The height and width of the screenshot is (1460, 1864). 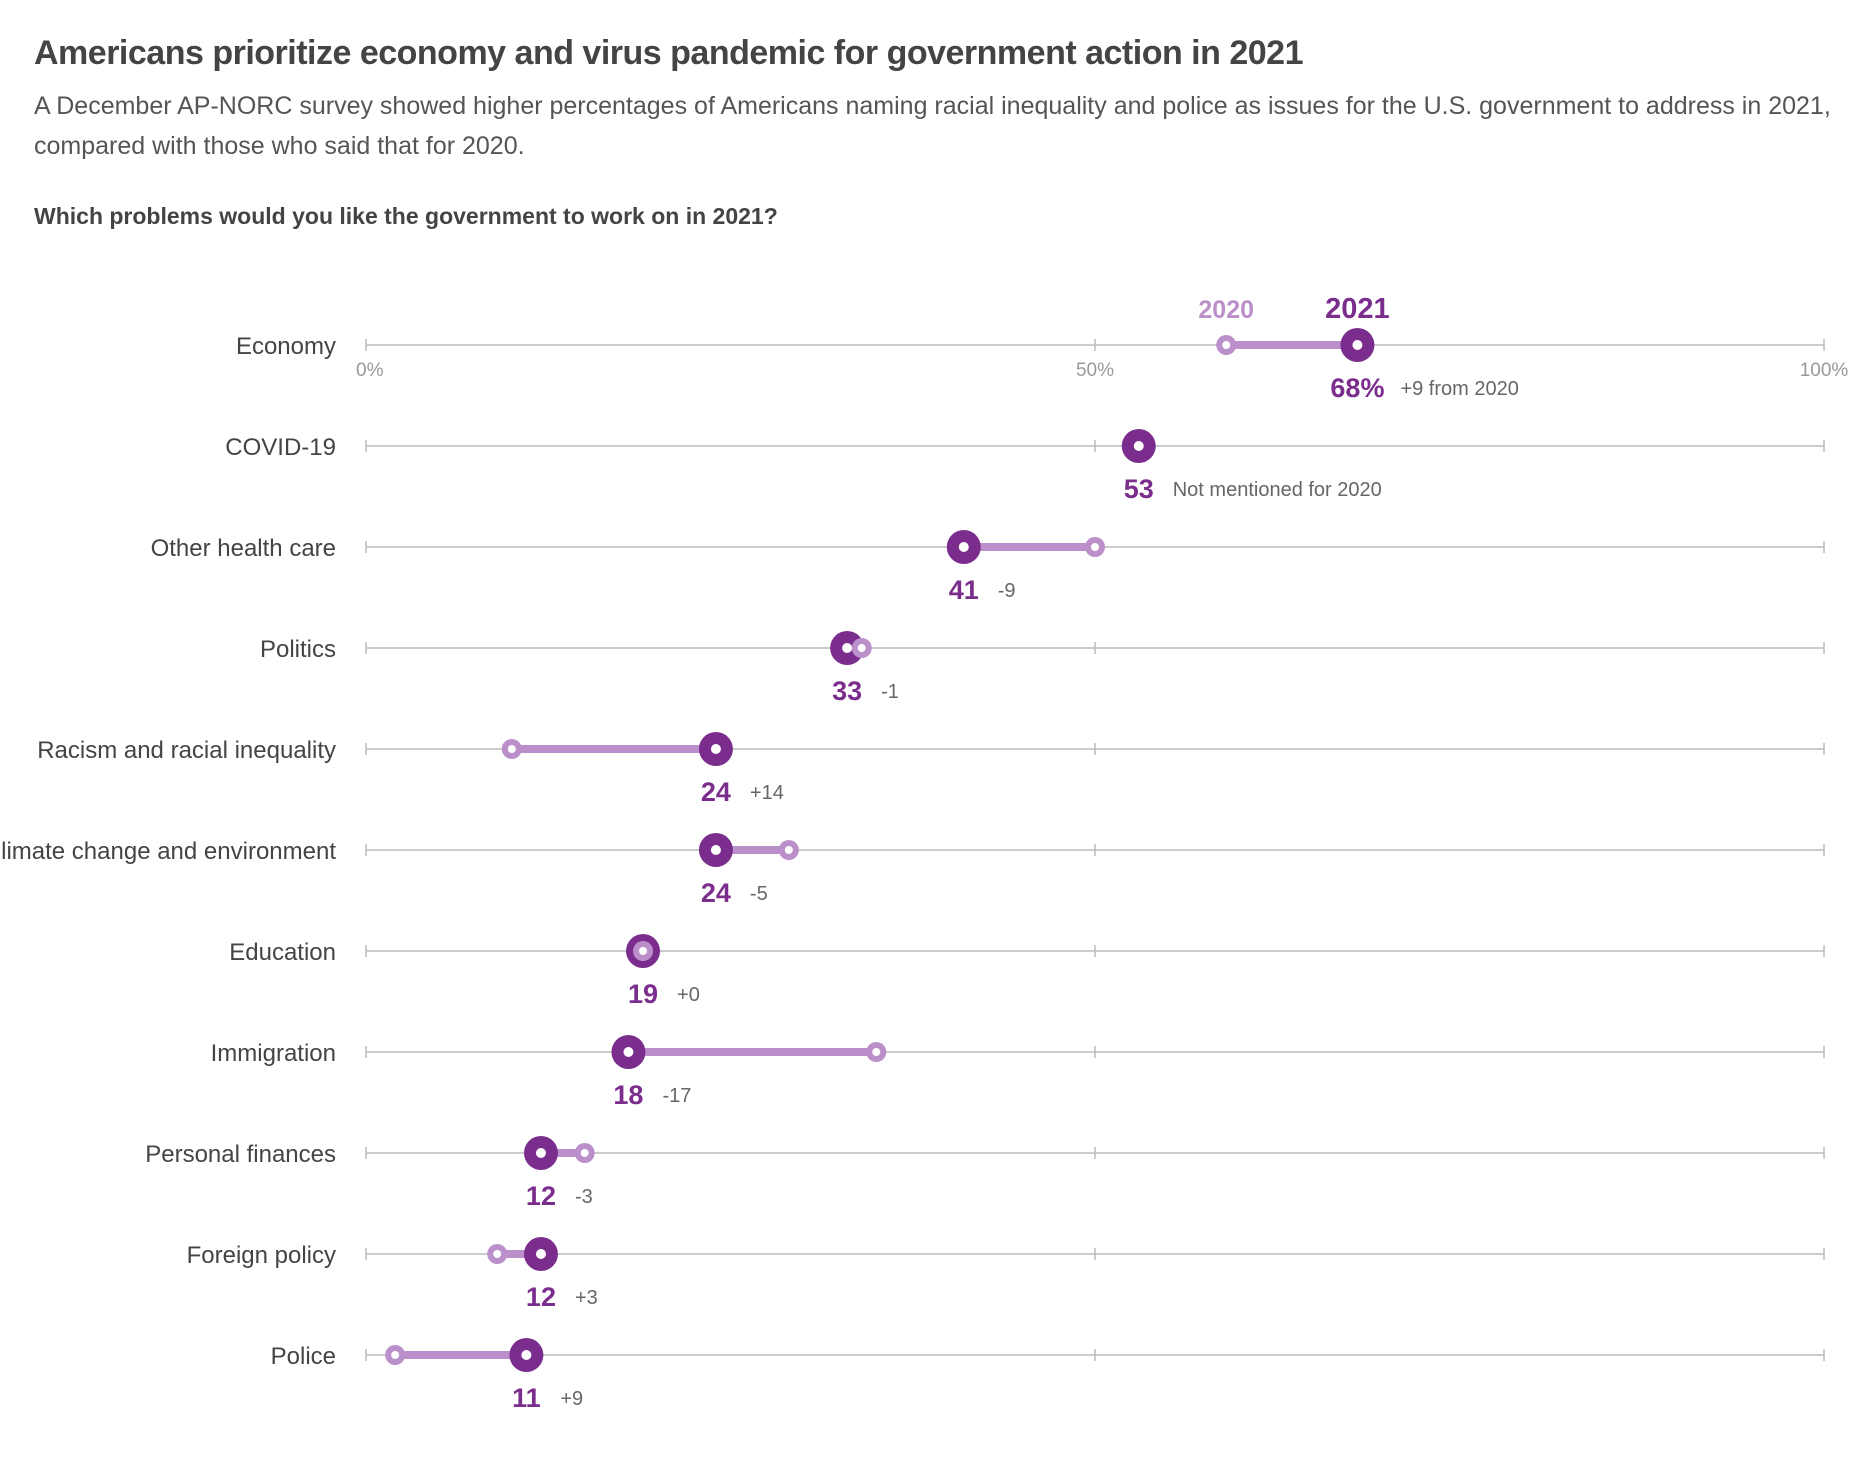 What do you see at coordinates (964, 590) in the screenshot?
I see `value-label: 41` at bounding box center [964, 590].